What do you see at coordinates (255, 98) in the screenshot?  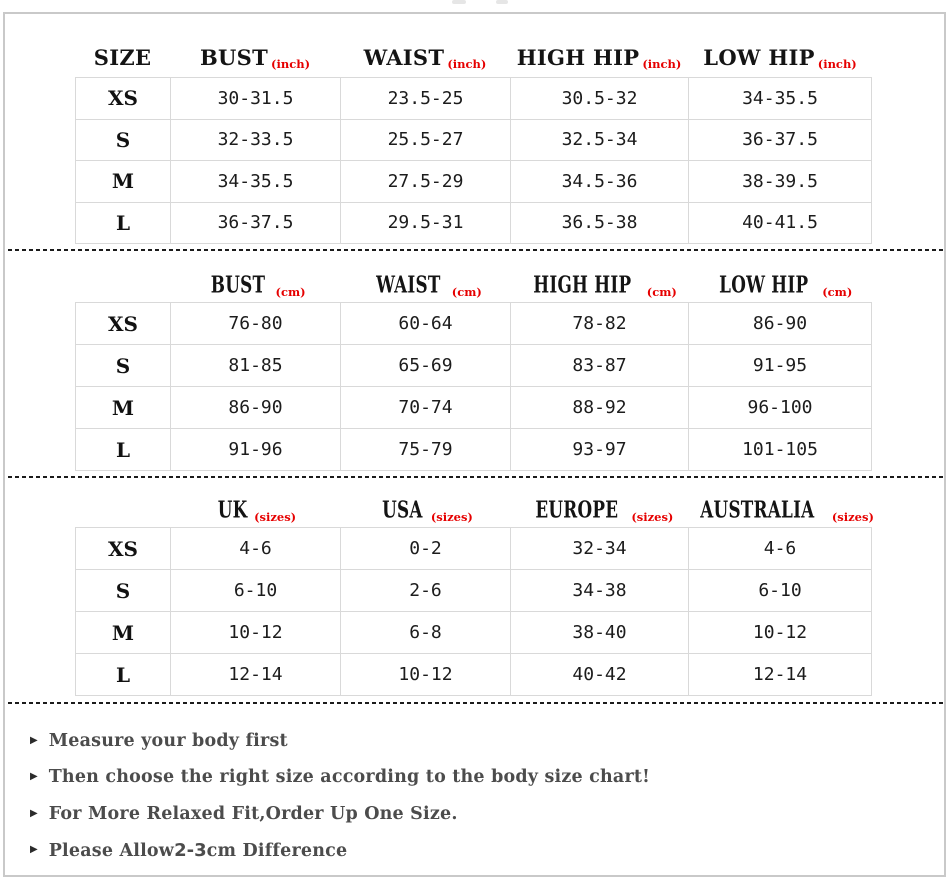 I see `value-cell: 30-31.5` at bounding box center [255, 98].